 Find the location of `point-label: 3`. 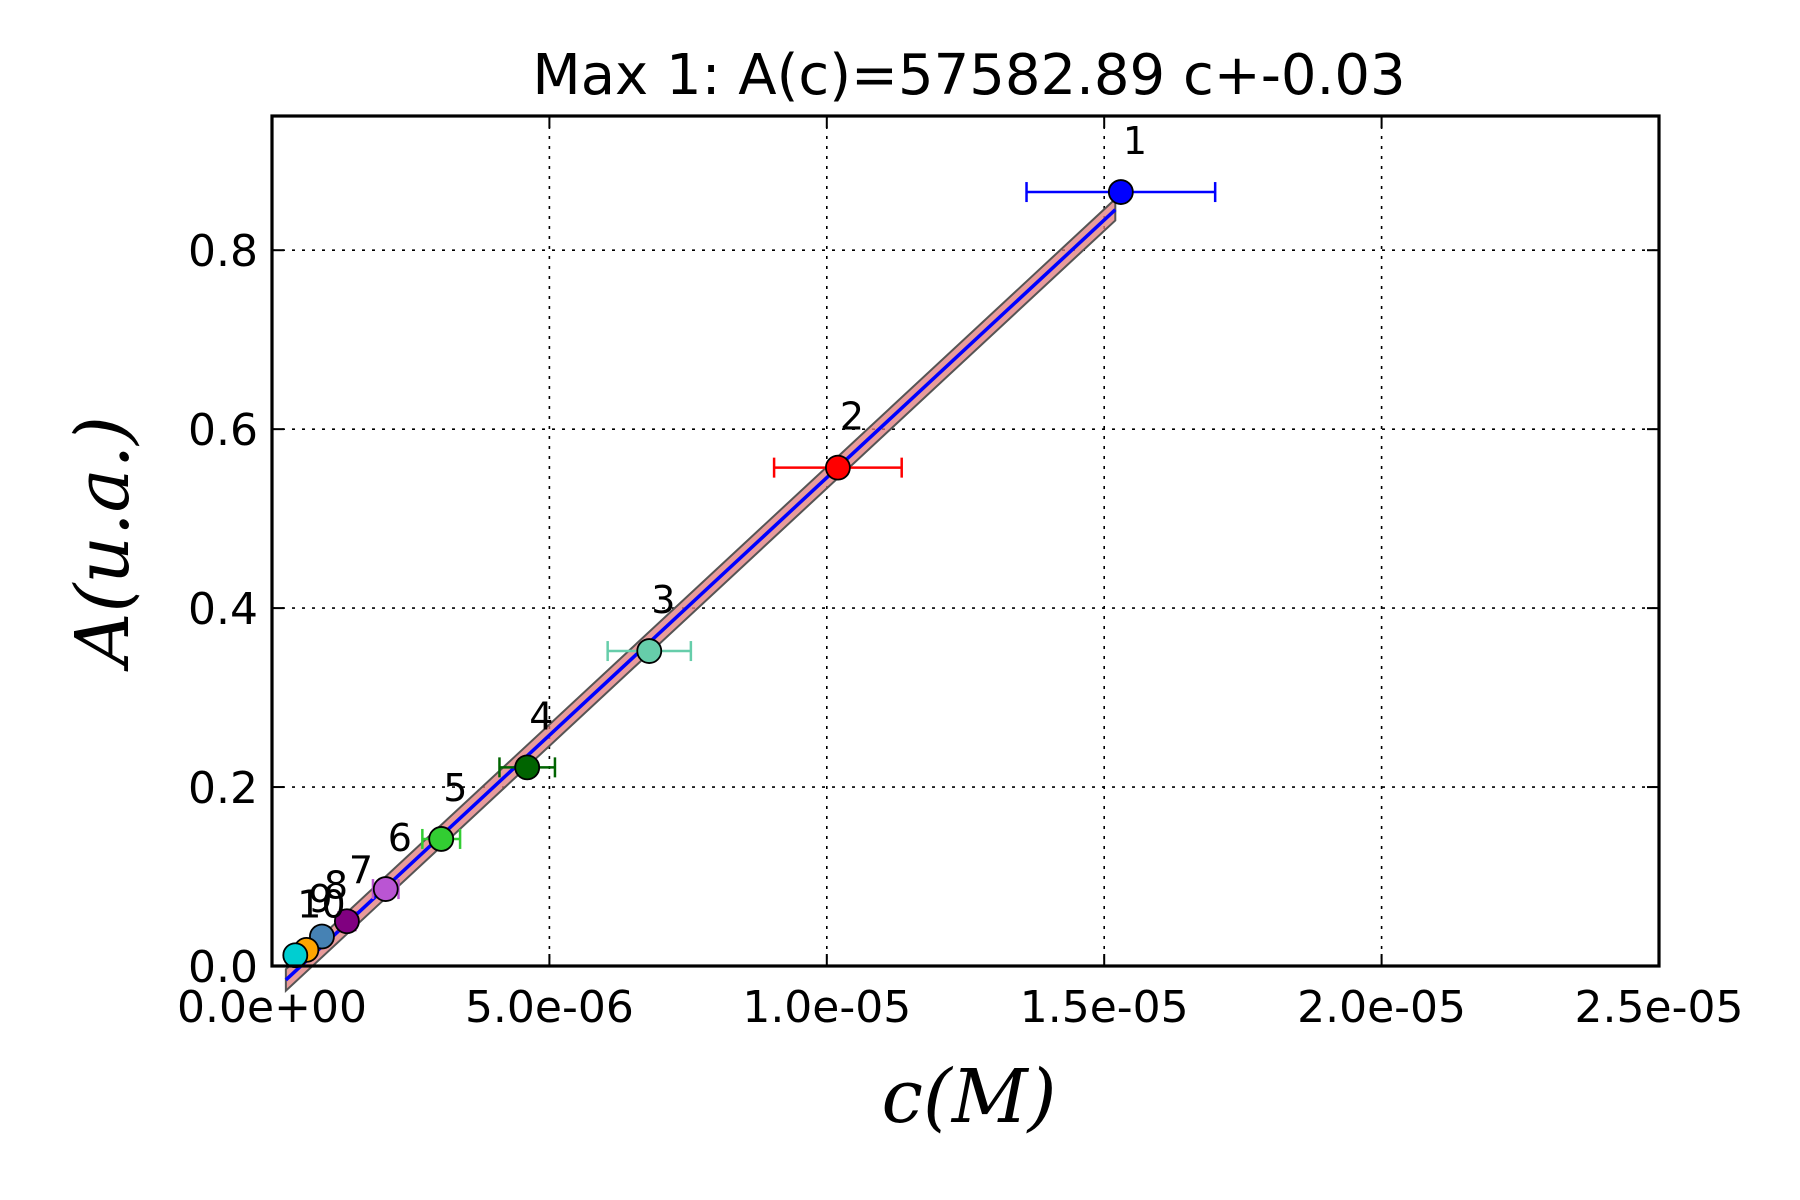

point-label: 3 is located at coordinates (663, 600).